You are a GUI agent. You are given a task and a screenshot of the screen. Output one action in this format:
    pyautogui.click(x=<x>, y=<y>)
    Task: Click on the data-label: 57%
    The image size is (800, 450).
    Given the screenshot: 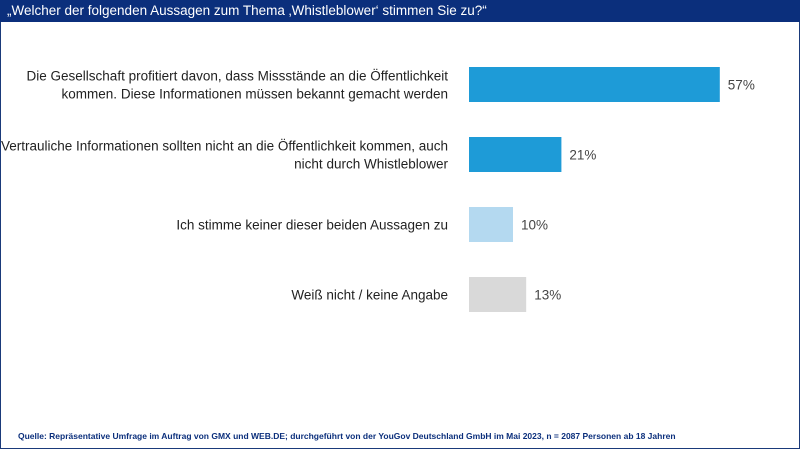 What is the action you would take?
    pyautogui.click(x=741, y=85)
    